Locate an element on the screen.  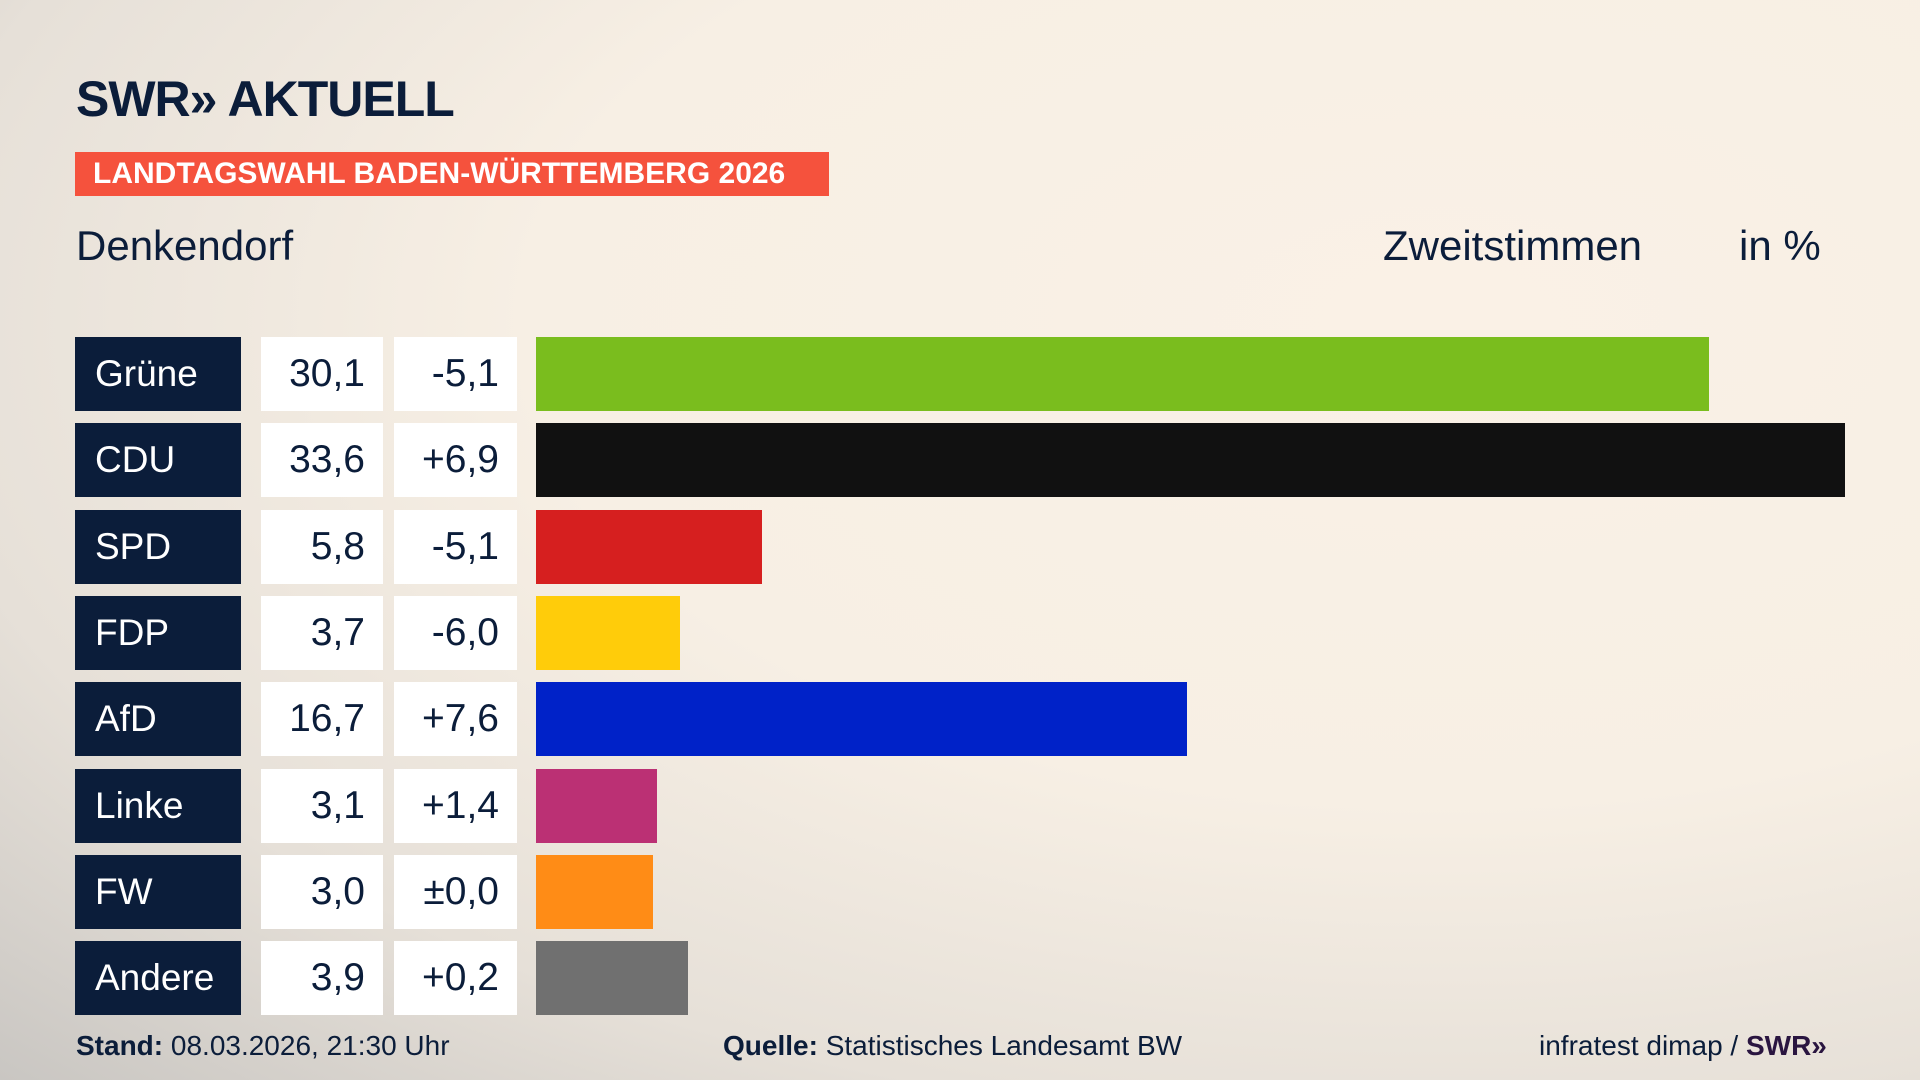
vote-type: Zweitstimmen is located at coordinates (1513, 245).